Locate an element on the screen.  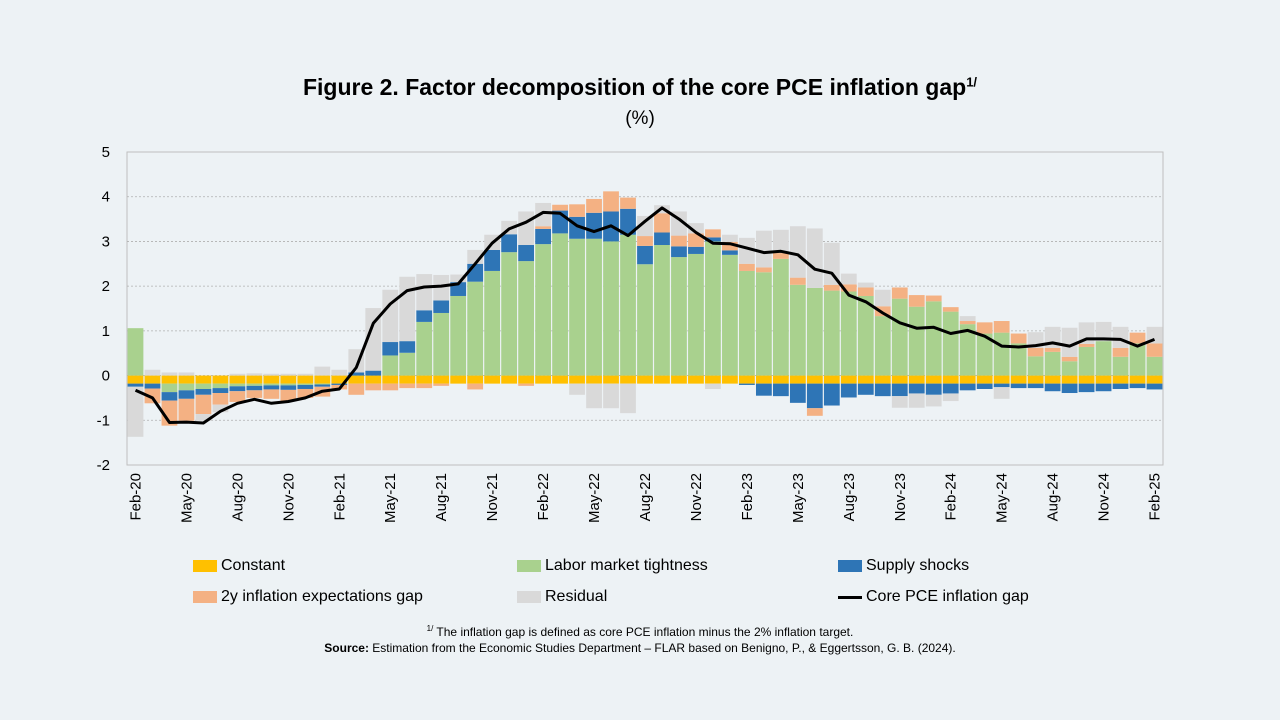
x-tick-label: May-24 is located at coordinates (1002, 498).